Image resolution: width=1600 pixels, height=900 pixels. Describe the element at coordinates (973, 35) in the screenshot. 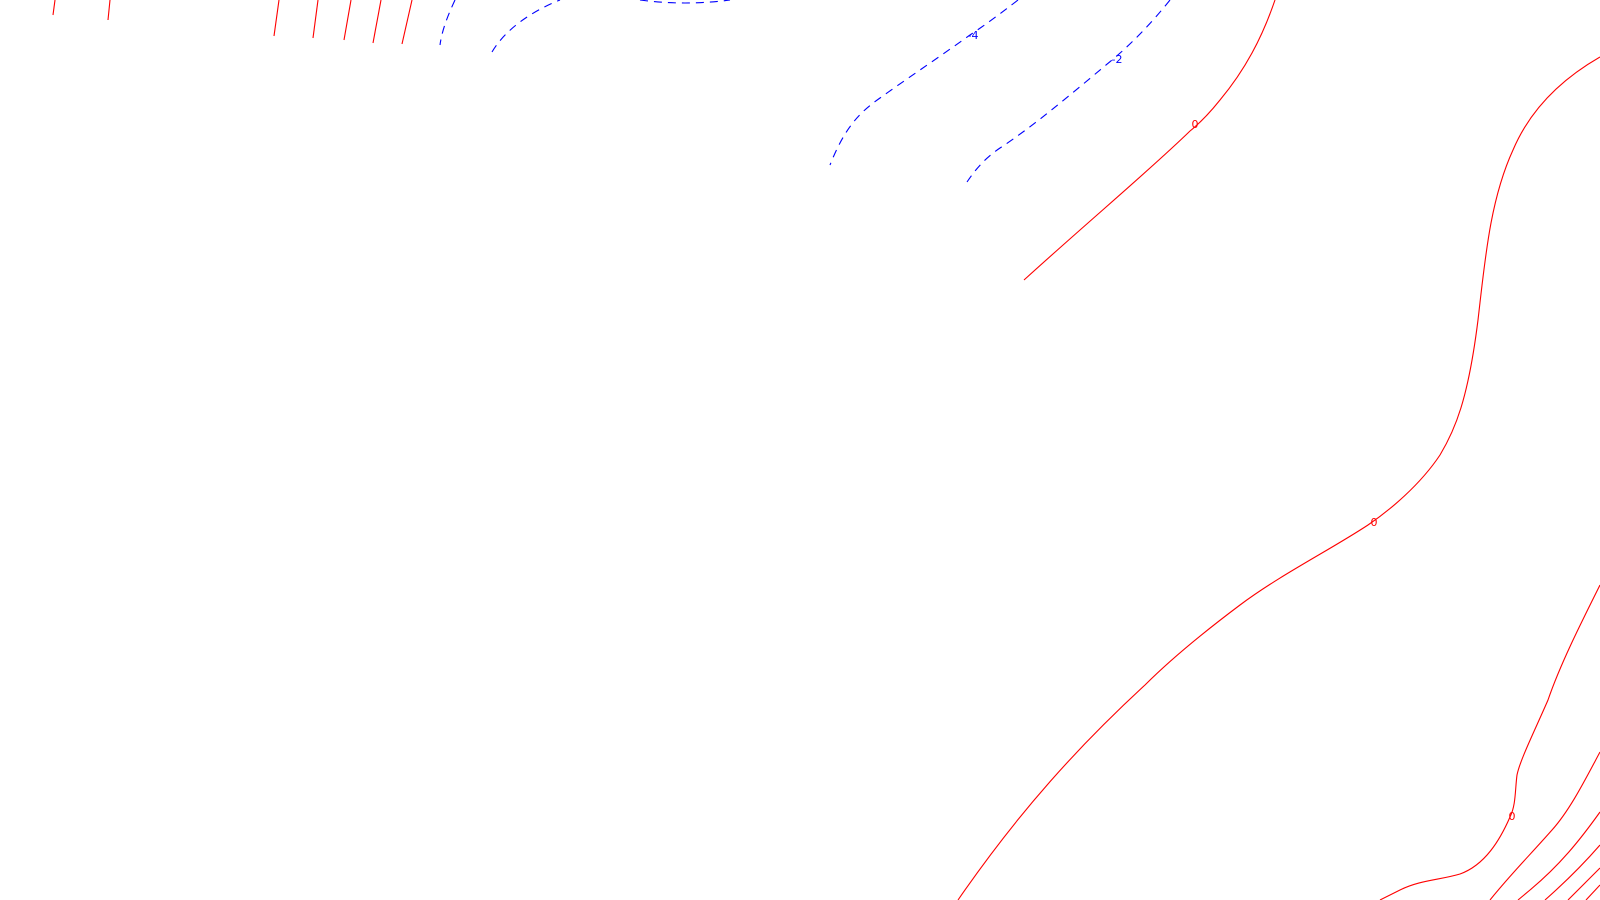

I see `contour-label-neg4: -4` at that location.